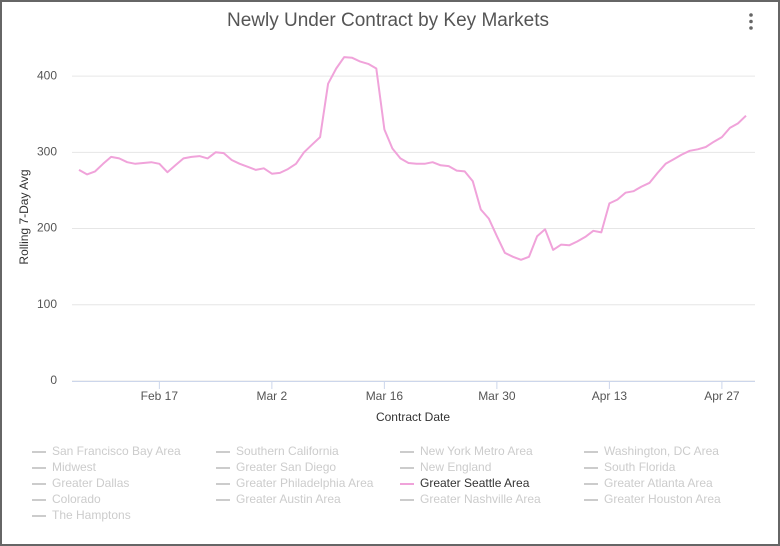 The width and height of the screenshot is (780, 546). I want to click on legend-item: Washington, DC Area, so click(651, 451).